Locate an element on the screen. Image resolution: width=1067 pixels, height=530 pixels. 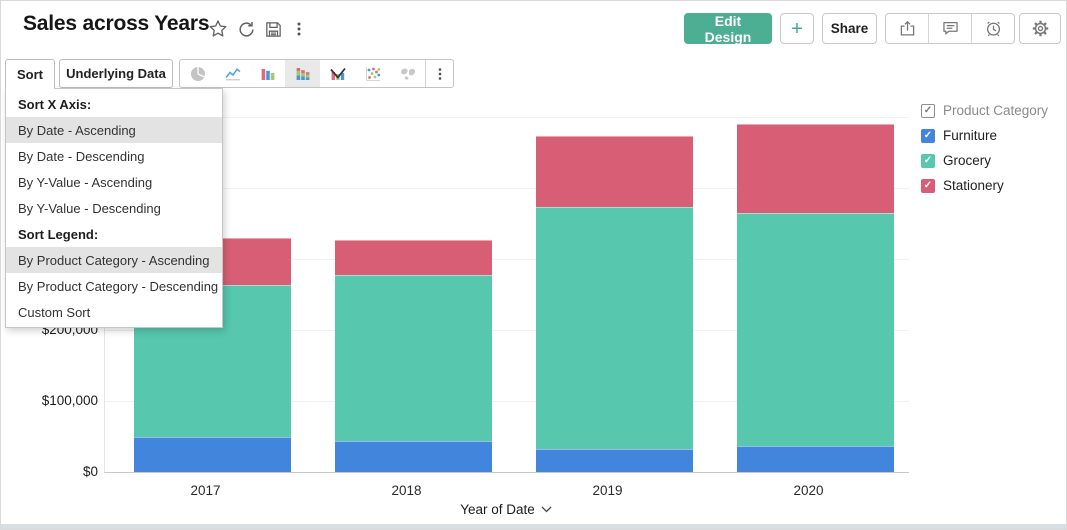
gear-icon is located at coordinates (1040, 28).